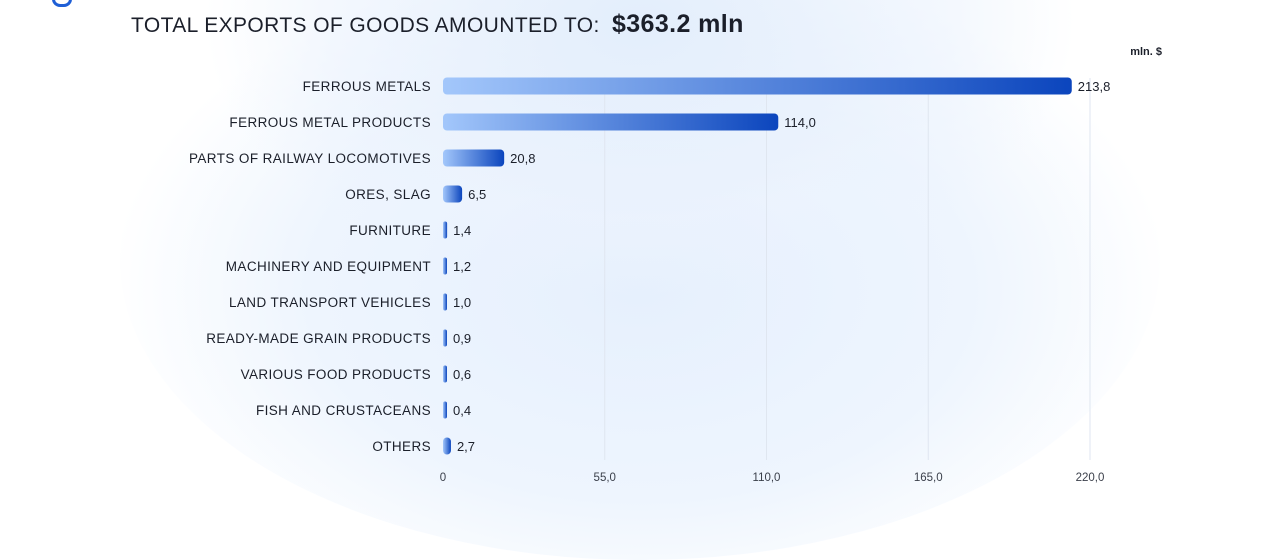 The height and width of the screenshot is (560, 1280). Describe the element at coordinates (605, 478) in the screenshot. I see `x-tick-label: 55,0` at that location.